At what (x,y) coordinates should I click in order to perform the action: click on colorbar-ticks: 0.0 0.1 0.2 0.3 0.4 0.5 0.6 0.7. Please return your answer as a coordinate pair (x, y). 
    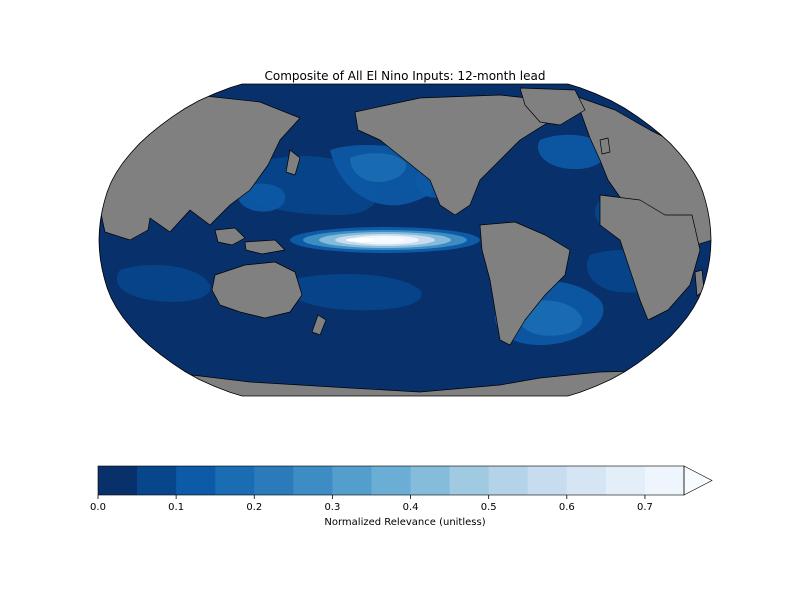
    Looking at the image, I should click on (371, 504).